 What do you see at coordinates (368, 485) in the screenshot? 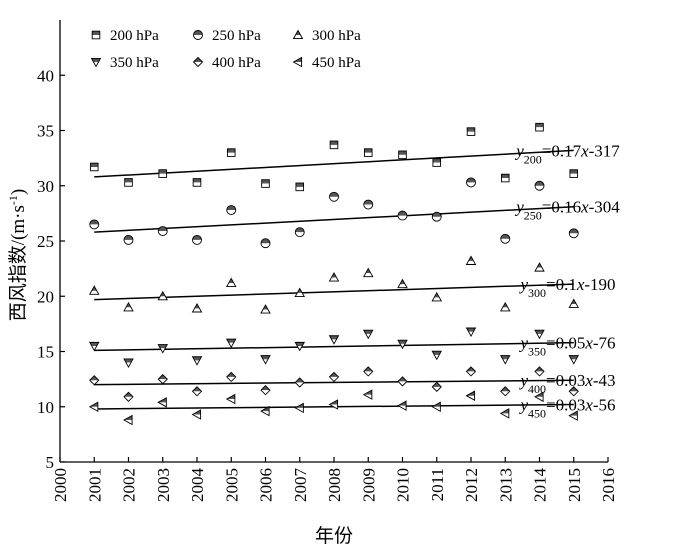
I see `x-tick-label: 2009` at bounding box center [368, 485].